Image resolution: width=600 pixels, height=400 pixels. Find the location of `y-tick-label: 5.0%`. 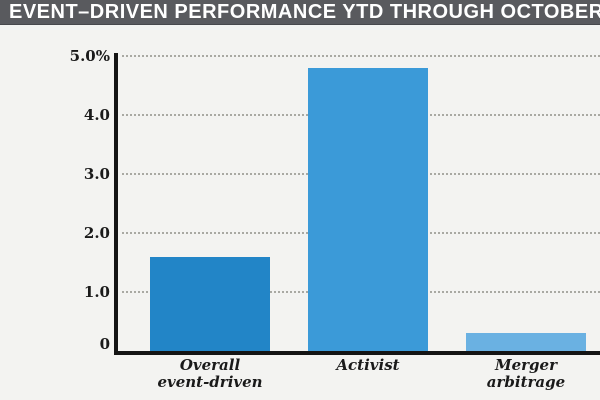

y-tick-label: 5.0% is located at coordinates (89, 56).